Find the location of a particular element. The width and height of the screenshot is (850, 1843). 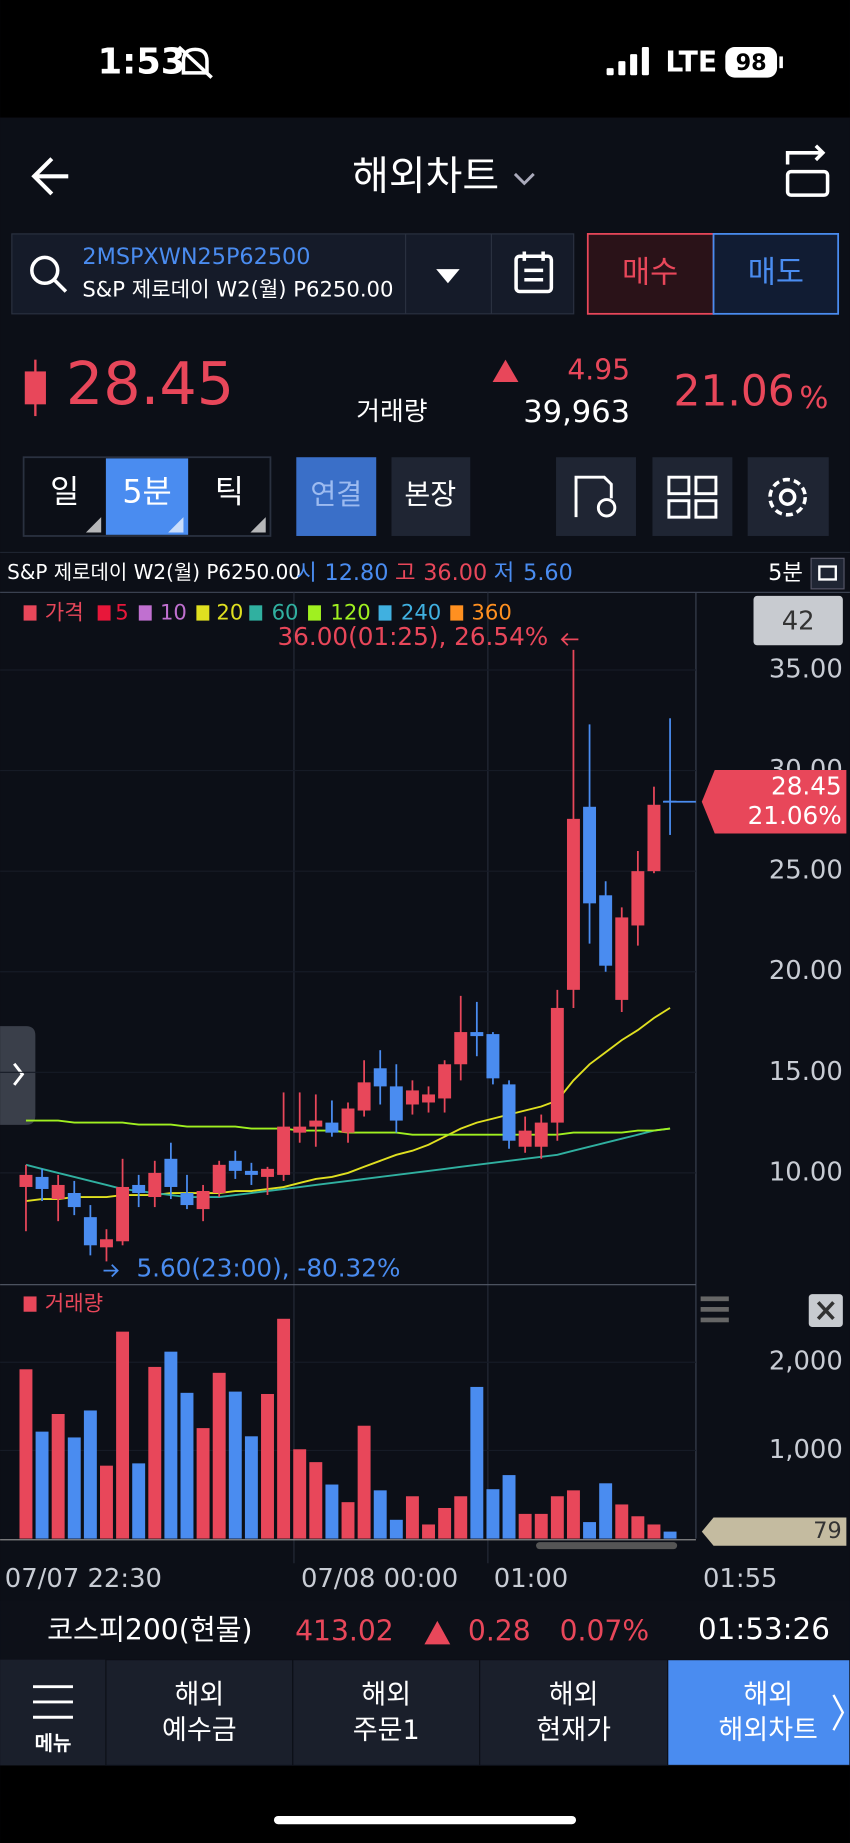

side-tab-arrow is located at coordinates (19, 1074).